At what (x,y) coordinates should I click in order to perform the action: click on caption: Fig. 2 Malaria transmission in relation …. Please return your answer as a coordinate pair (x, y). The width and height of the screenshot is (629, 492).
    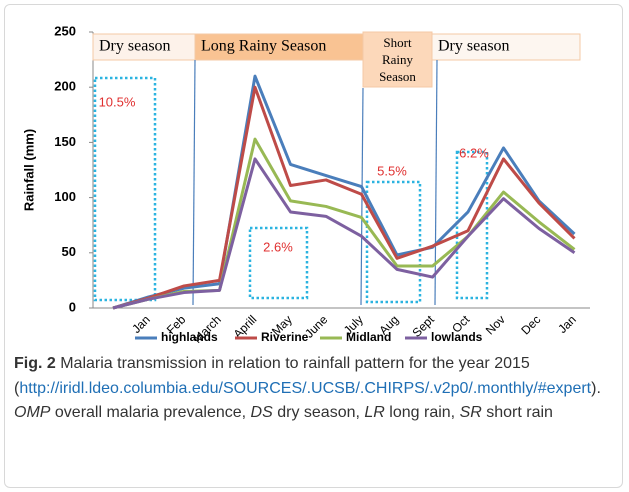
    Looking at the image, I should click on (314, 389).